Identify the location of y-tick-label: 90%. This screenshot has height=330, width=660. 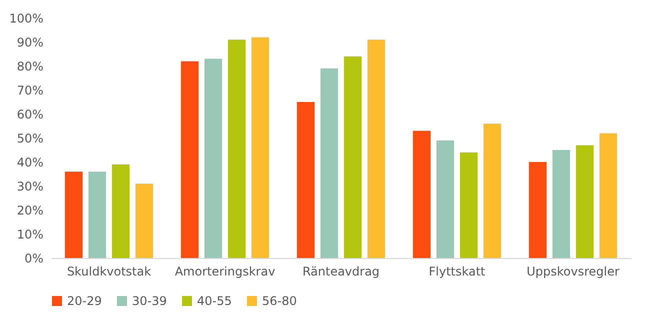
(30, 43).